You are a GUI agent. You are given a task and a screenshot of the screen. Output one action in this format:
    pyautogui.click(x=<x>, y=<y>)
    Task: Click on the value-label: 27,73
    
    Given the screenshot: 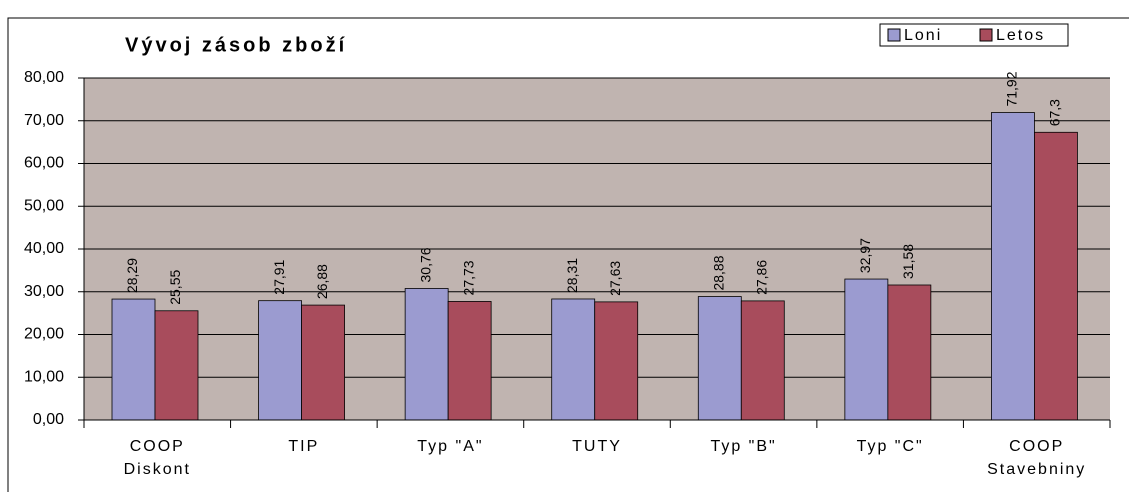 What is the action you would take?
    pyautogui.click(x=468, y=277)
    